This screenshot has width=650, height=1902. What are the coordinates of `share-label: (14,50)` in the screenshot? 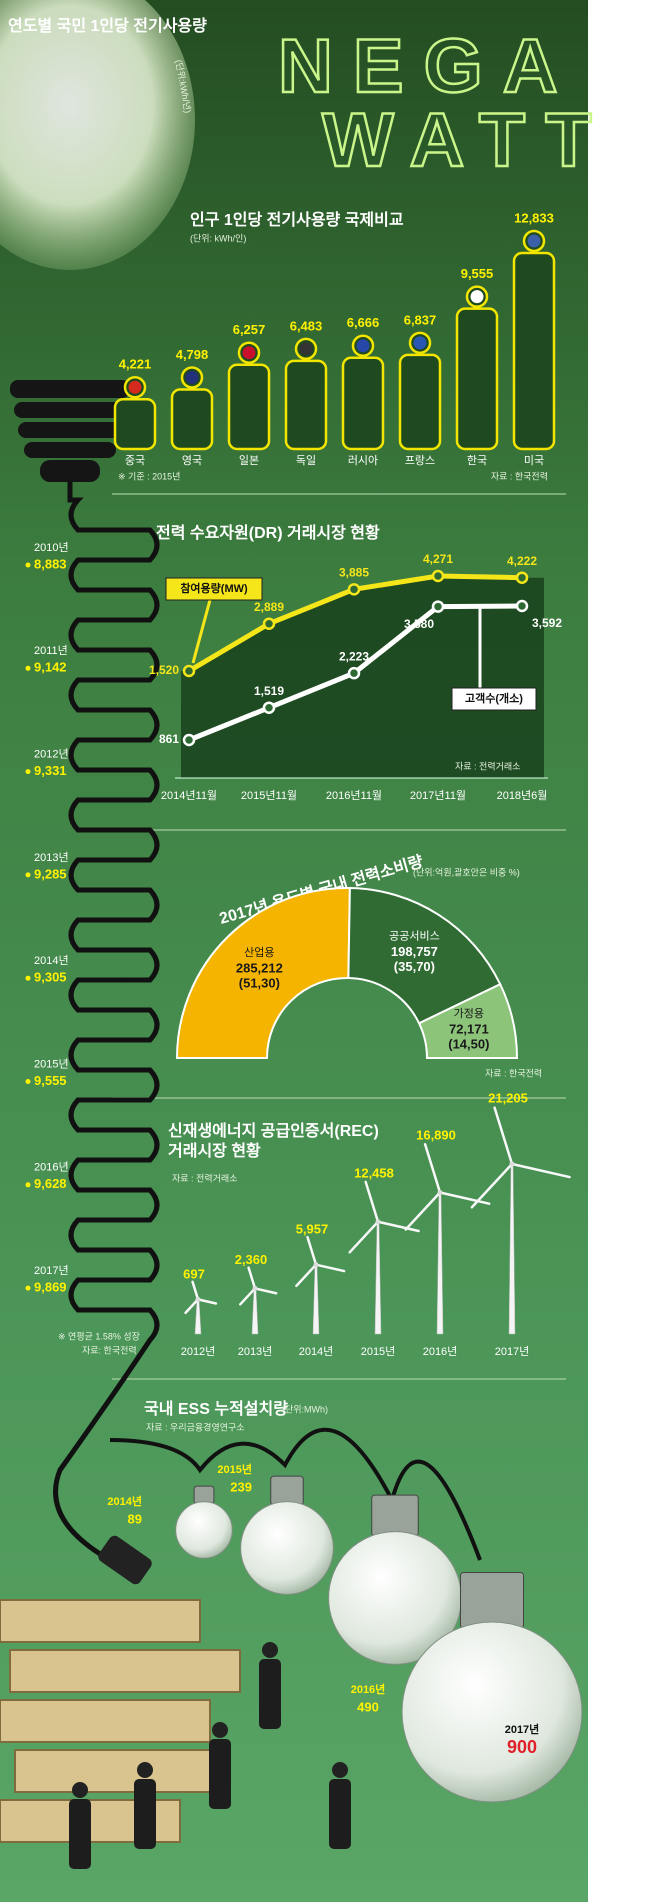 It's located at (468, 1044).